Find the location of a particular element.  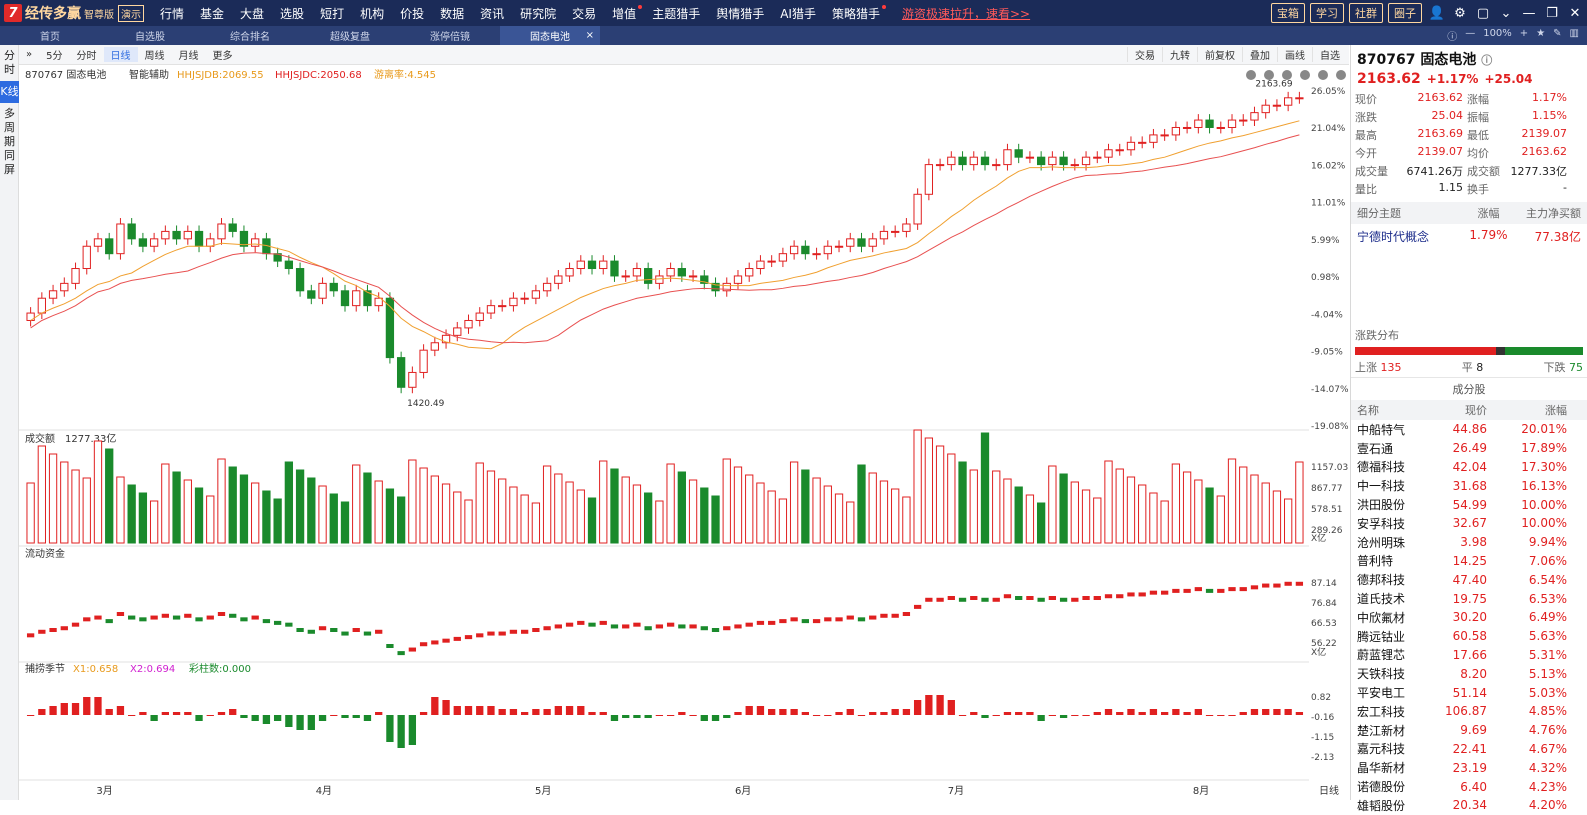

tab-item: 综合排名 is located at coordinates (250, 35).